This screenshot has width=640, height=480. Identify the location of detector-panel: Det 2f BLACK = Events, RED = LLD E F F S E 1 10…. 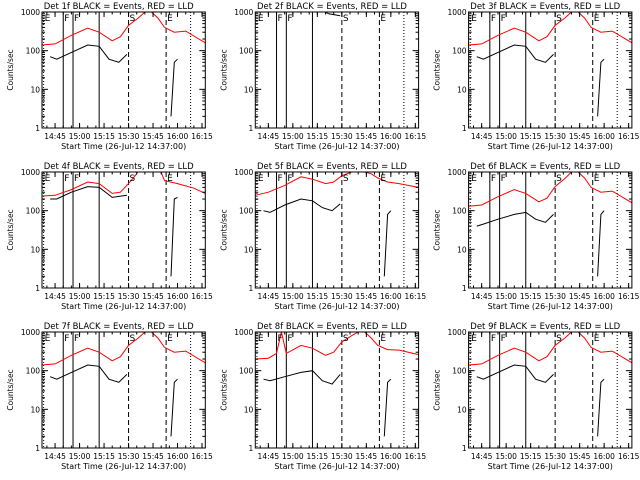
(323, 76).